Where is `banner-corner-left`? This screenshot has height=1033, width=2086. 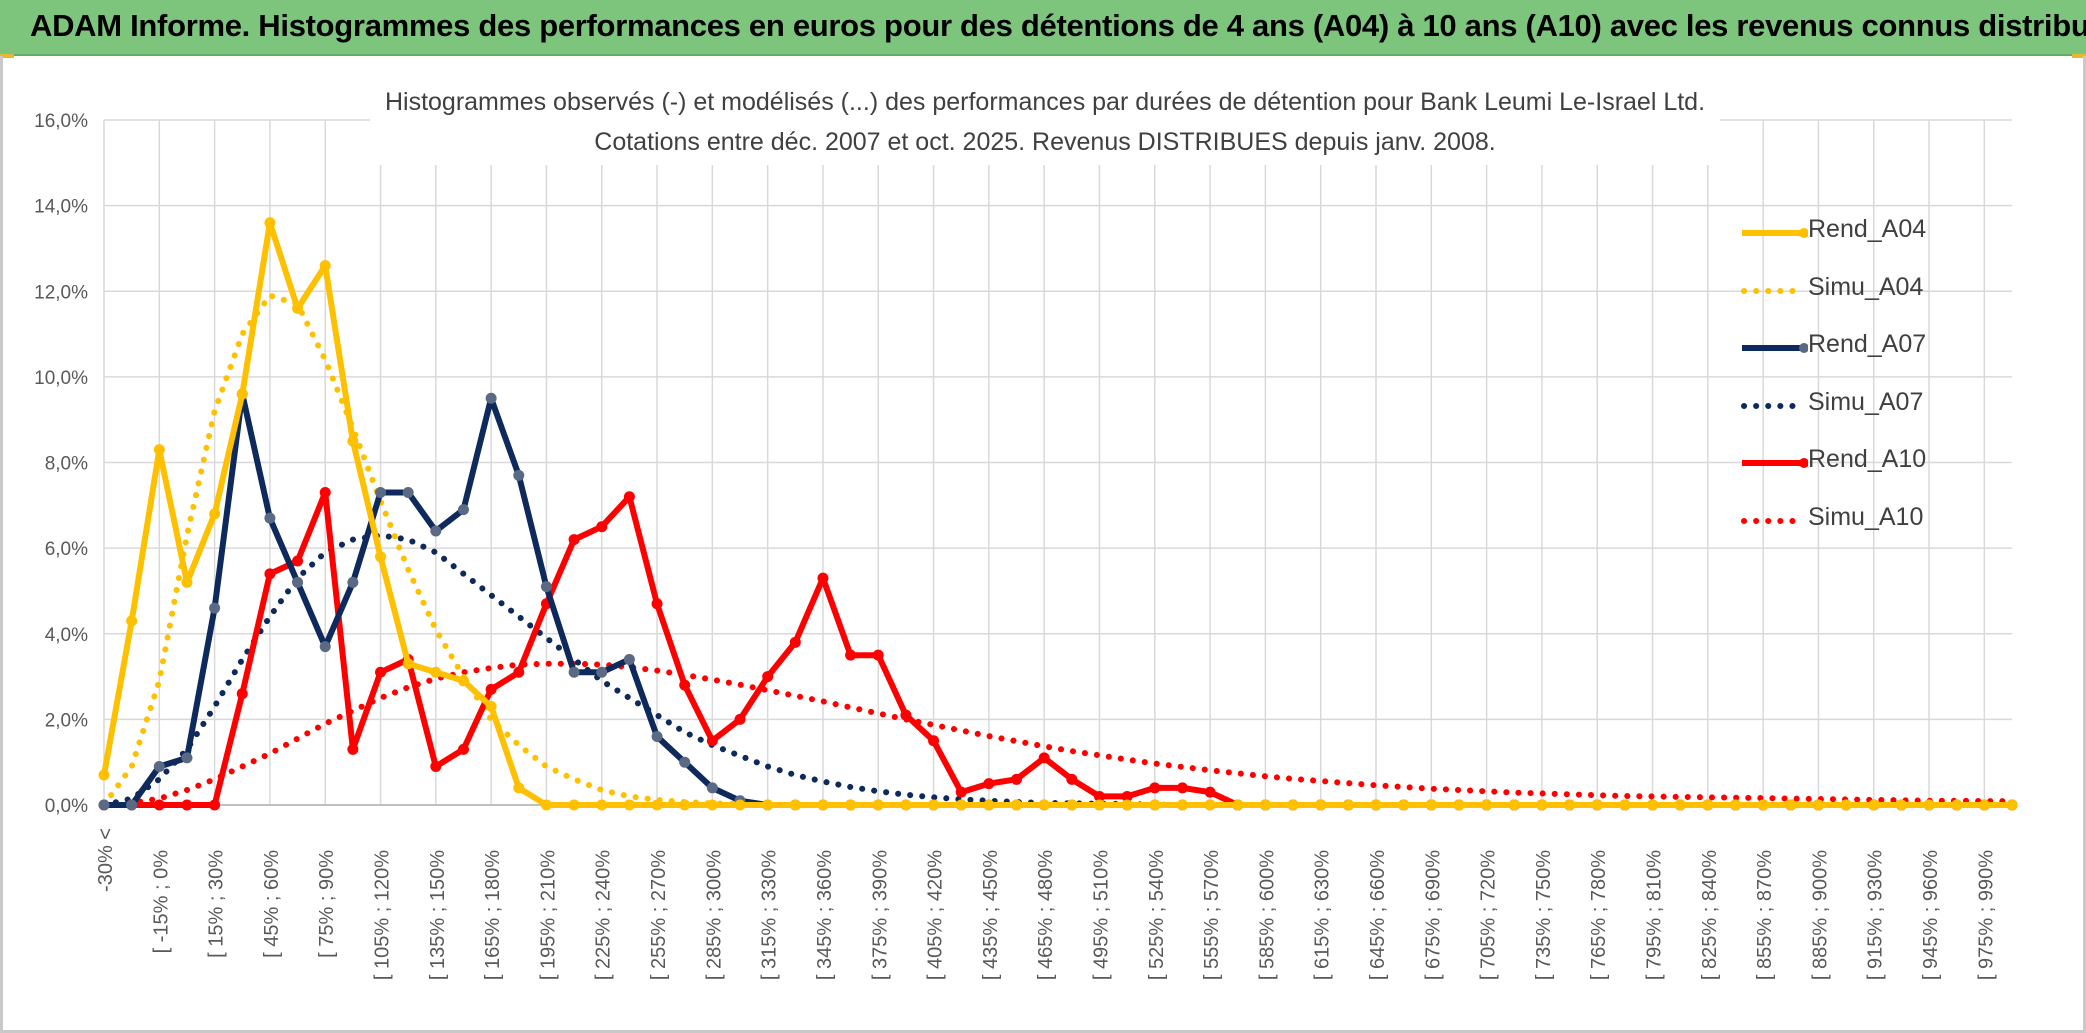 banner-corner-left is located at coordinates (7, 56).